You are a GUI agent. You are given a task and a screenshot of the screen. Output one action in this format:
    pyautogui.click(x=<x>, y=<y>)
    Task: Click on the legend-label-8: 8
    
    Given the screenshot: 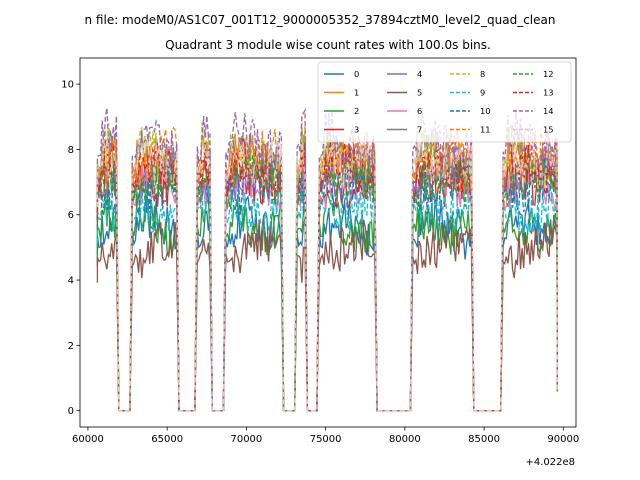 What is the action you would take?
    pyautogui.click(x=482, y=74)
    